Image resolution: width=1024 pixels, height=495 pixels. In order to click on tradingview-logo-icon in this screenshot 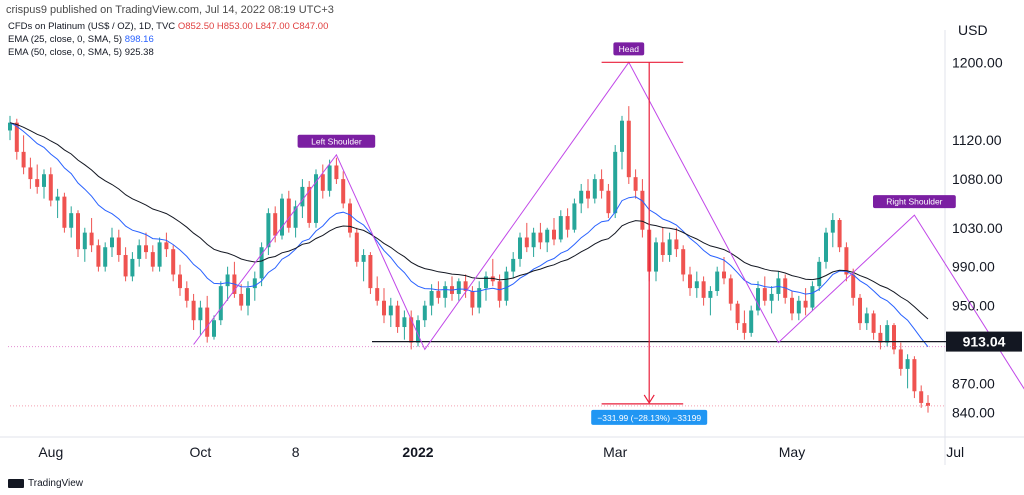, I will do `click(16, 483)`.